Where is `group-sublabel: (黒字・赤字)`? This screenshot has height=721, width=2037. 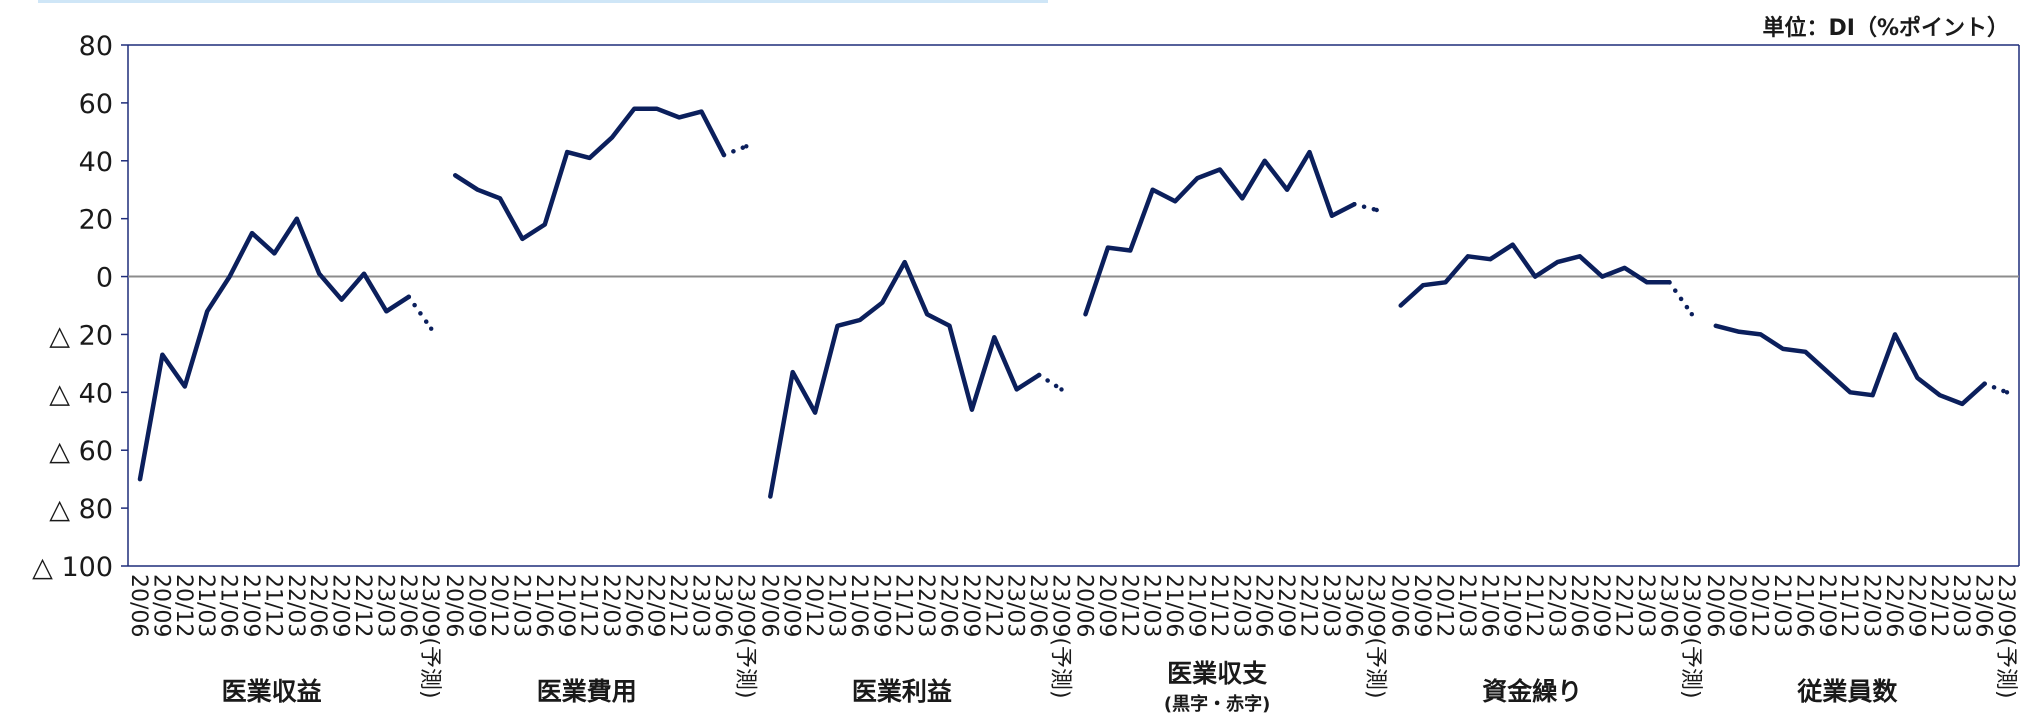
group-sublabel: (黒字・赤字) is located at coordinates (1217, 704).